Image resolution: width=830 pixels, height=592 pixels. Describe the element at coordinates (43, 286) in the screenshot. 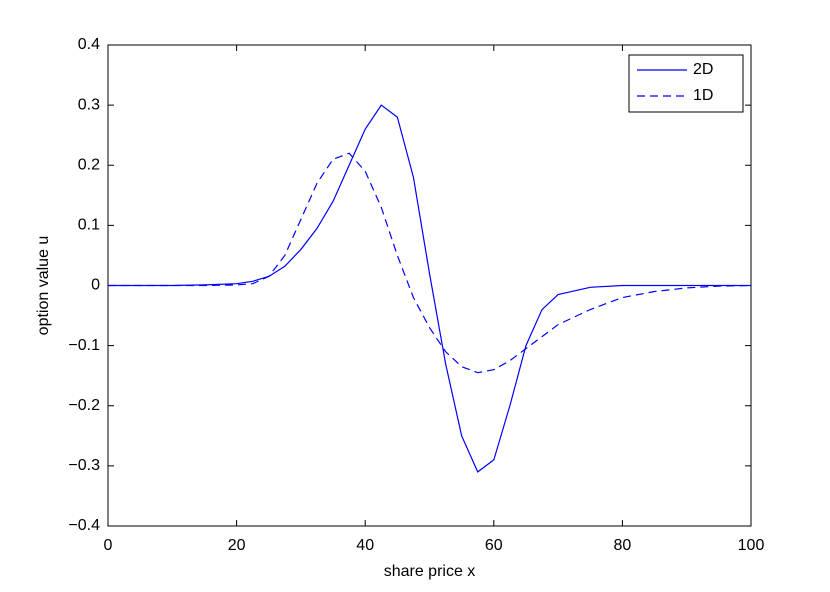

I see `y-axis-label: option value u` at that location.